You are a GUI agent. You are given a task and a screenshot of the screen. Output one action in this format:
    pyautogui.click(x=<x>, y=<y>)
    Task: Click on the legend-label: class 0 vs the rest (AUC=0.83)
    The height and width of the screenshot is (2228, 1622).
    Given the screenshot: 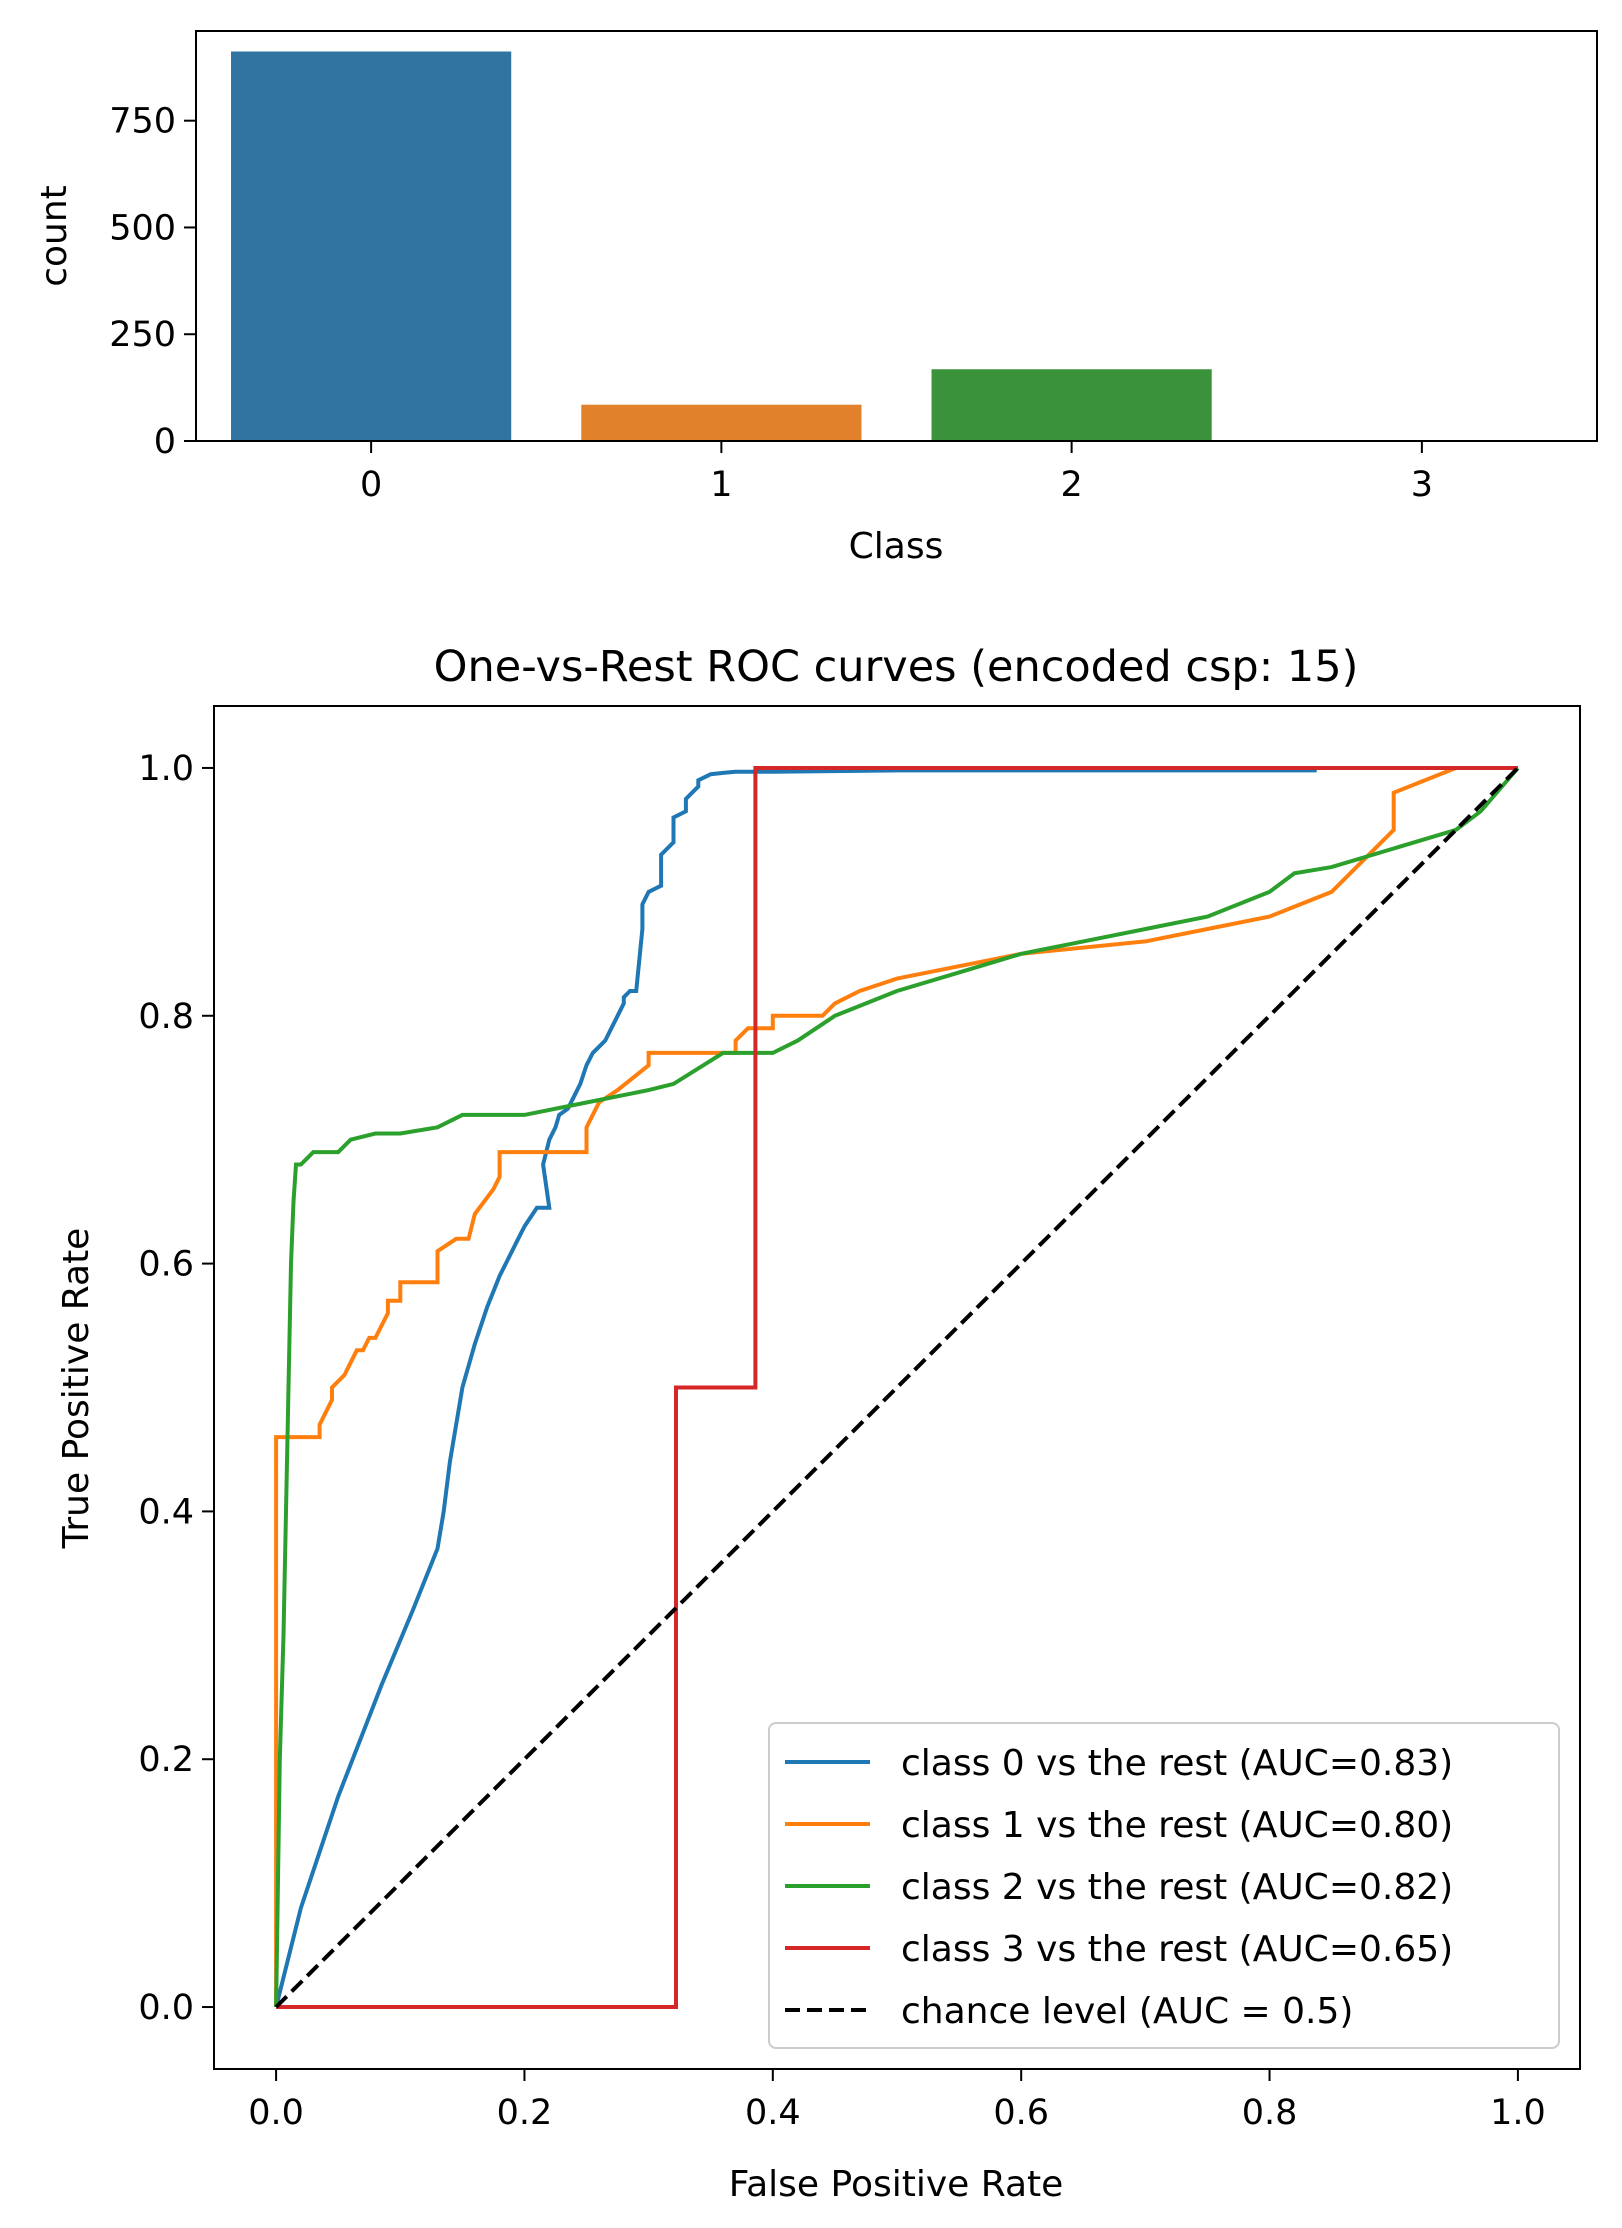 What is the action you would take?
    pyautogui.click(x=1177, y=1763)
    